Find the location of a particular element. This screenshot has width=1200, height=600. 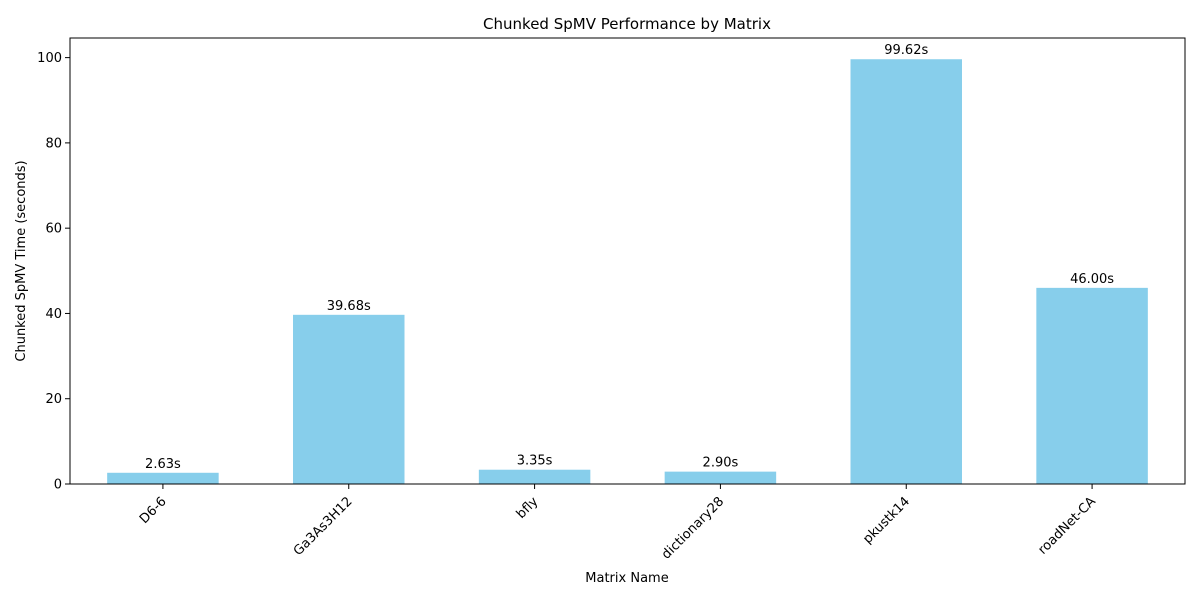

y-tick-label-3: 60 is located at coordinates (53, 229).